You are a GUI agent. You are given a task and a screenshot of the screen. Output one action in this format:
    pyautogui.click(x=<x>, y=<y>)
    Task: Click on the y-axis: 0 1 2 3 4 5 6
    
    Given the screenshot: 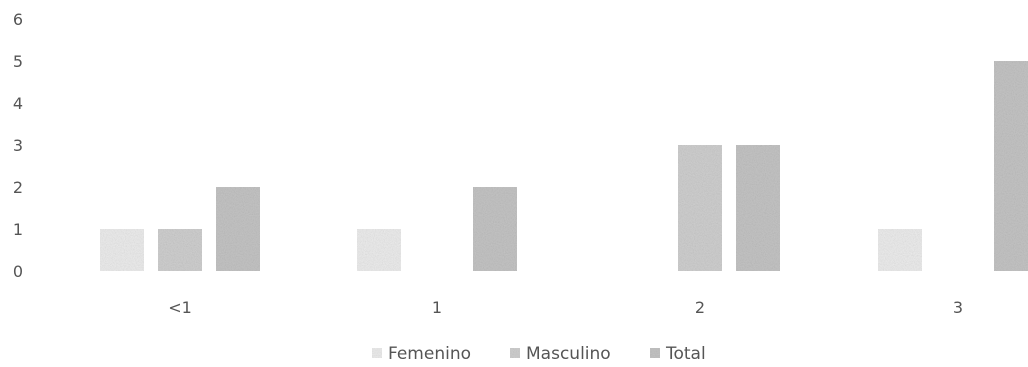 What is the action you would take?
    pyautogui.click(x=18, y=145)
    